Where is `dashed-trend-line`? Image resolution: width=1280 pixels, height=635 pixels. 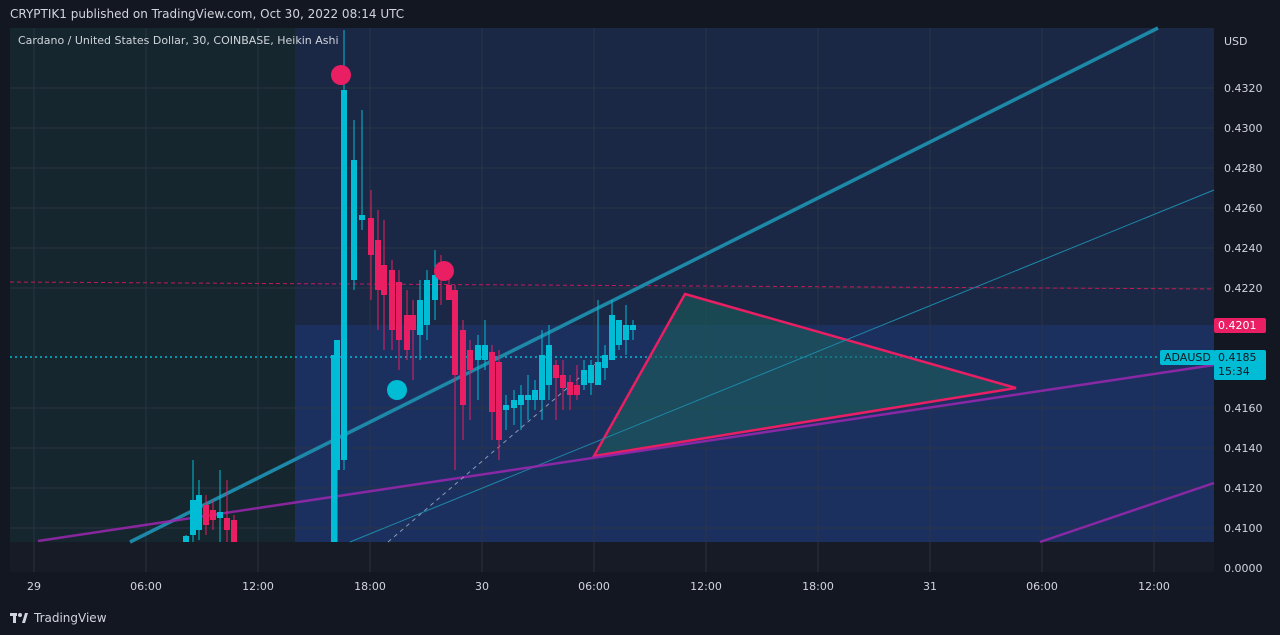 dashed-trend-line is located at coordinates (494, 451).